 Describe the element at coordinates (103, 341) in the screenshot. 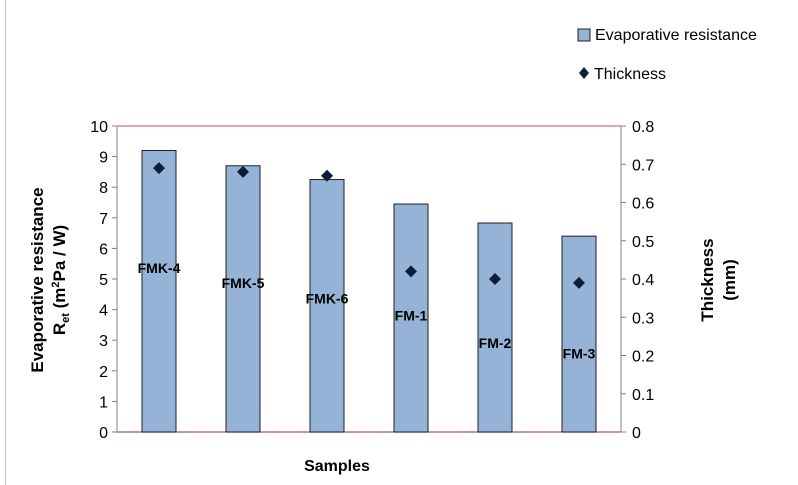

I see `y-tick-label: 3` at that location.